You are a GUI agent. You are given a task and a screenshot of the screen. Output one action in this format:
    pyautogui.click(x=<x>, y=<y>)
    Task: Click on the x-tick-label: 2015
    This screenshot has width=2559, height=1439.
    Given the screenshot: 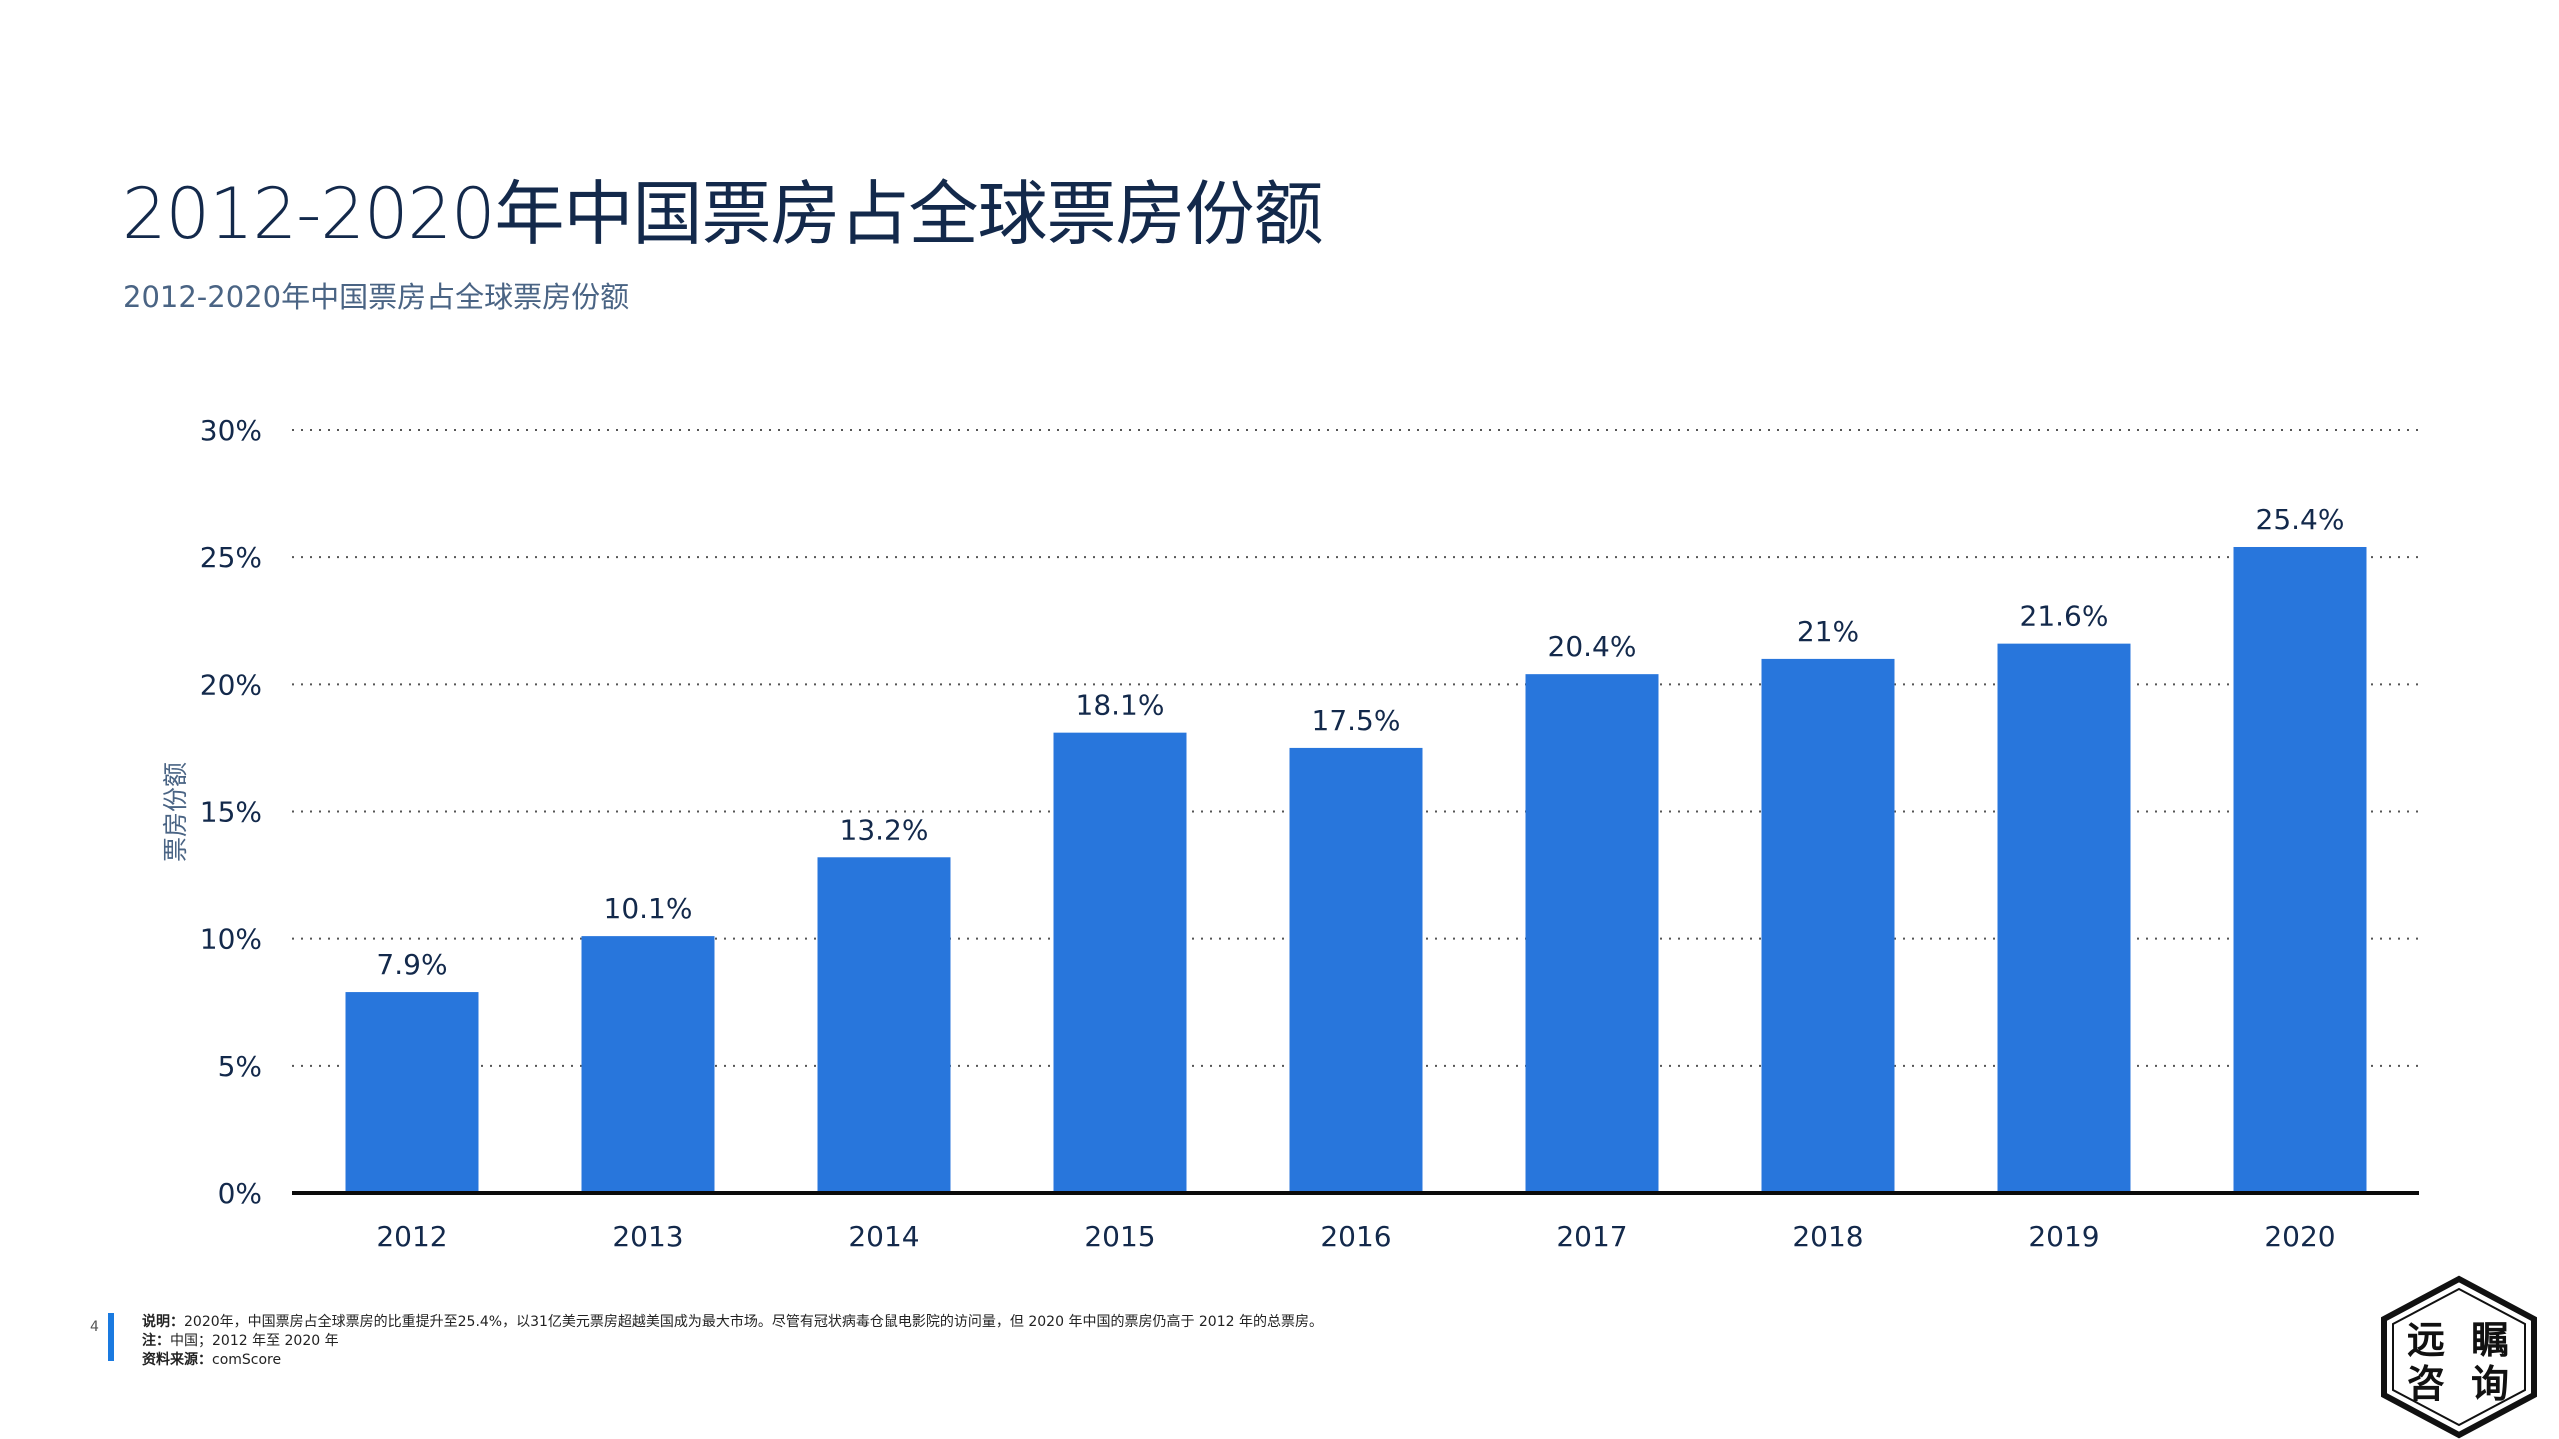 What is the action you would take?
    pyautogui.click(x=1119, y=1236)
    